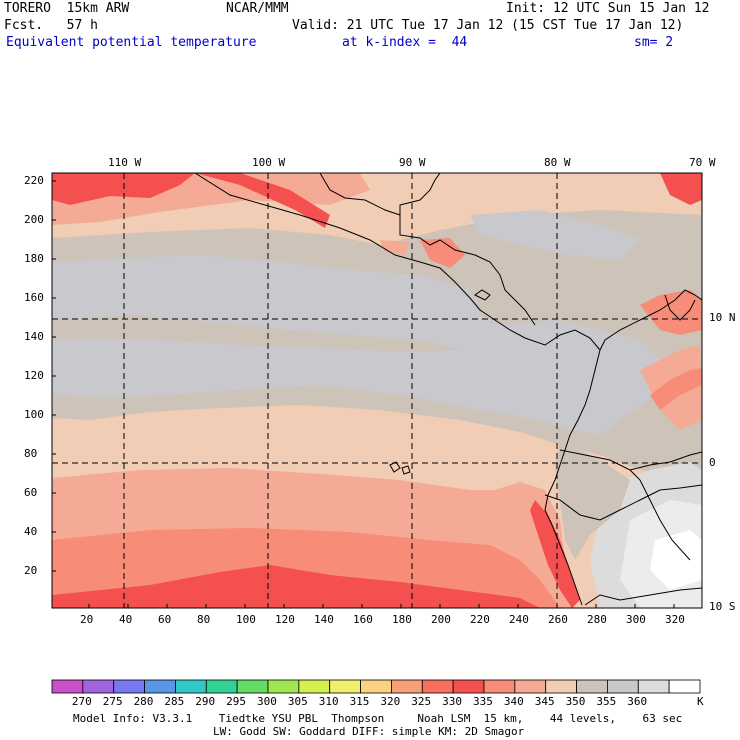 The height and width of the screenshot is (740, 740). I want to click on lat-label-10s: 10 S, so click(722, 606).